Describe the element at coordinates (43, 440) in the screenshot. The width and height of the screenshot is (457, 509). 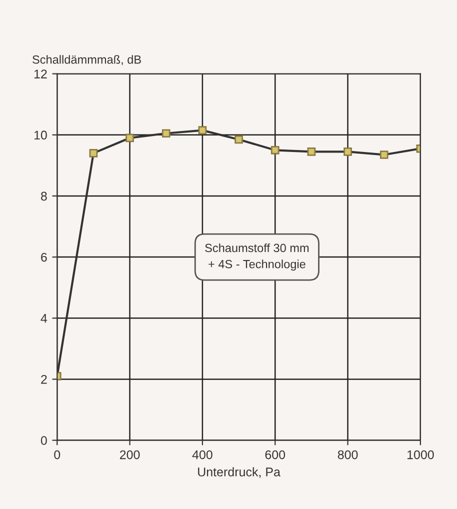
I see `y-tick-label: 0` at that location.